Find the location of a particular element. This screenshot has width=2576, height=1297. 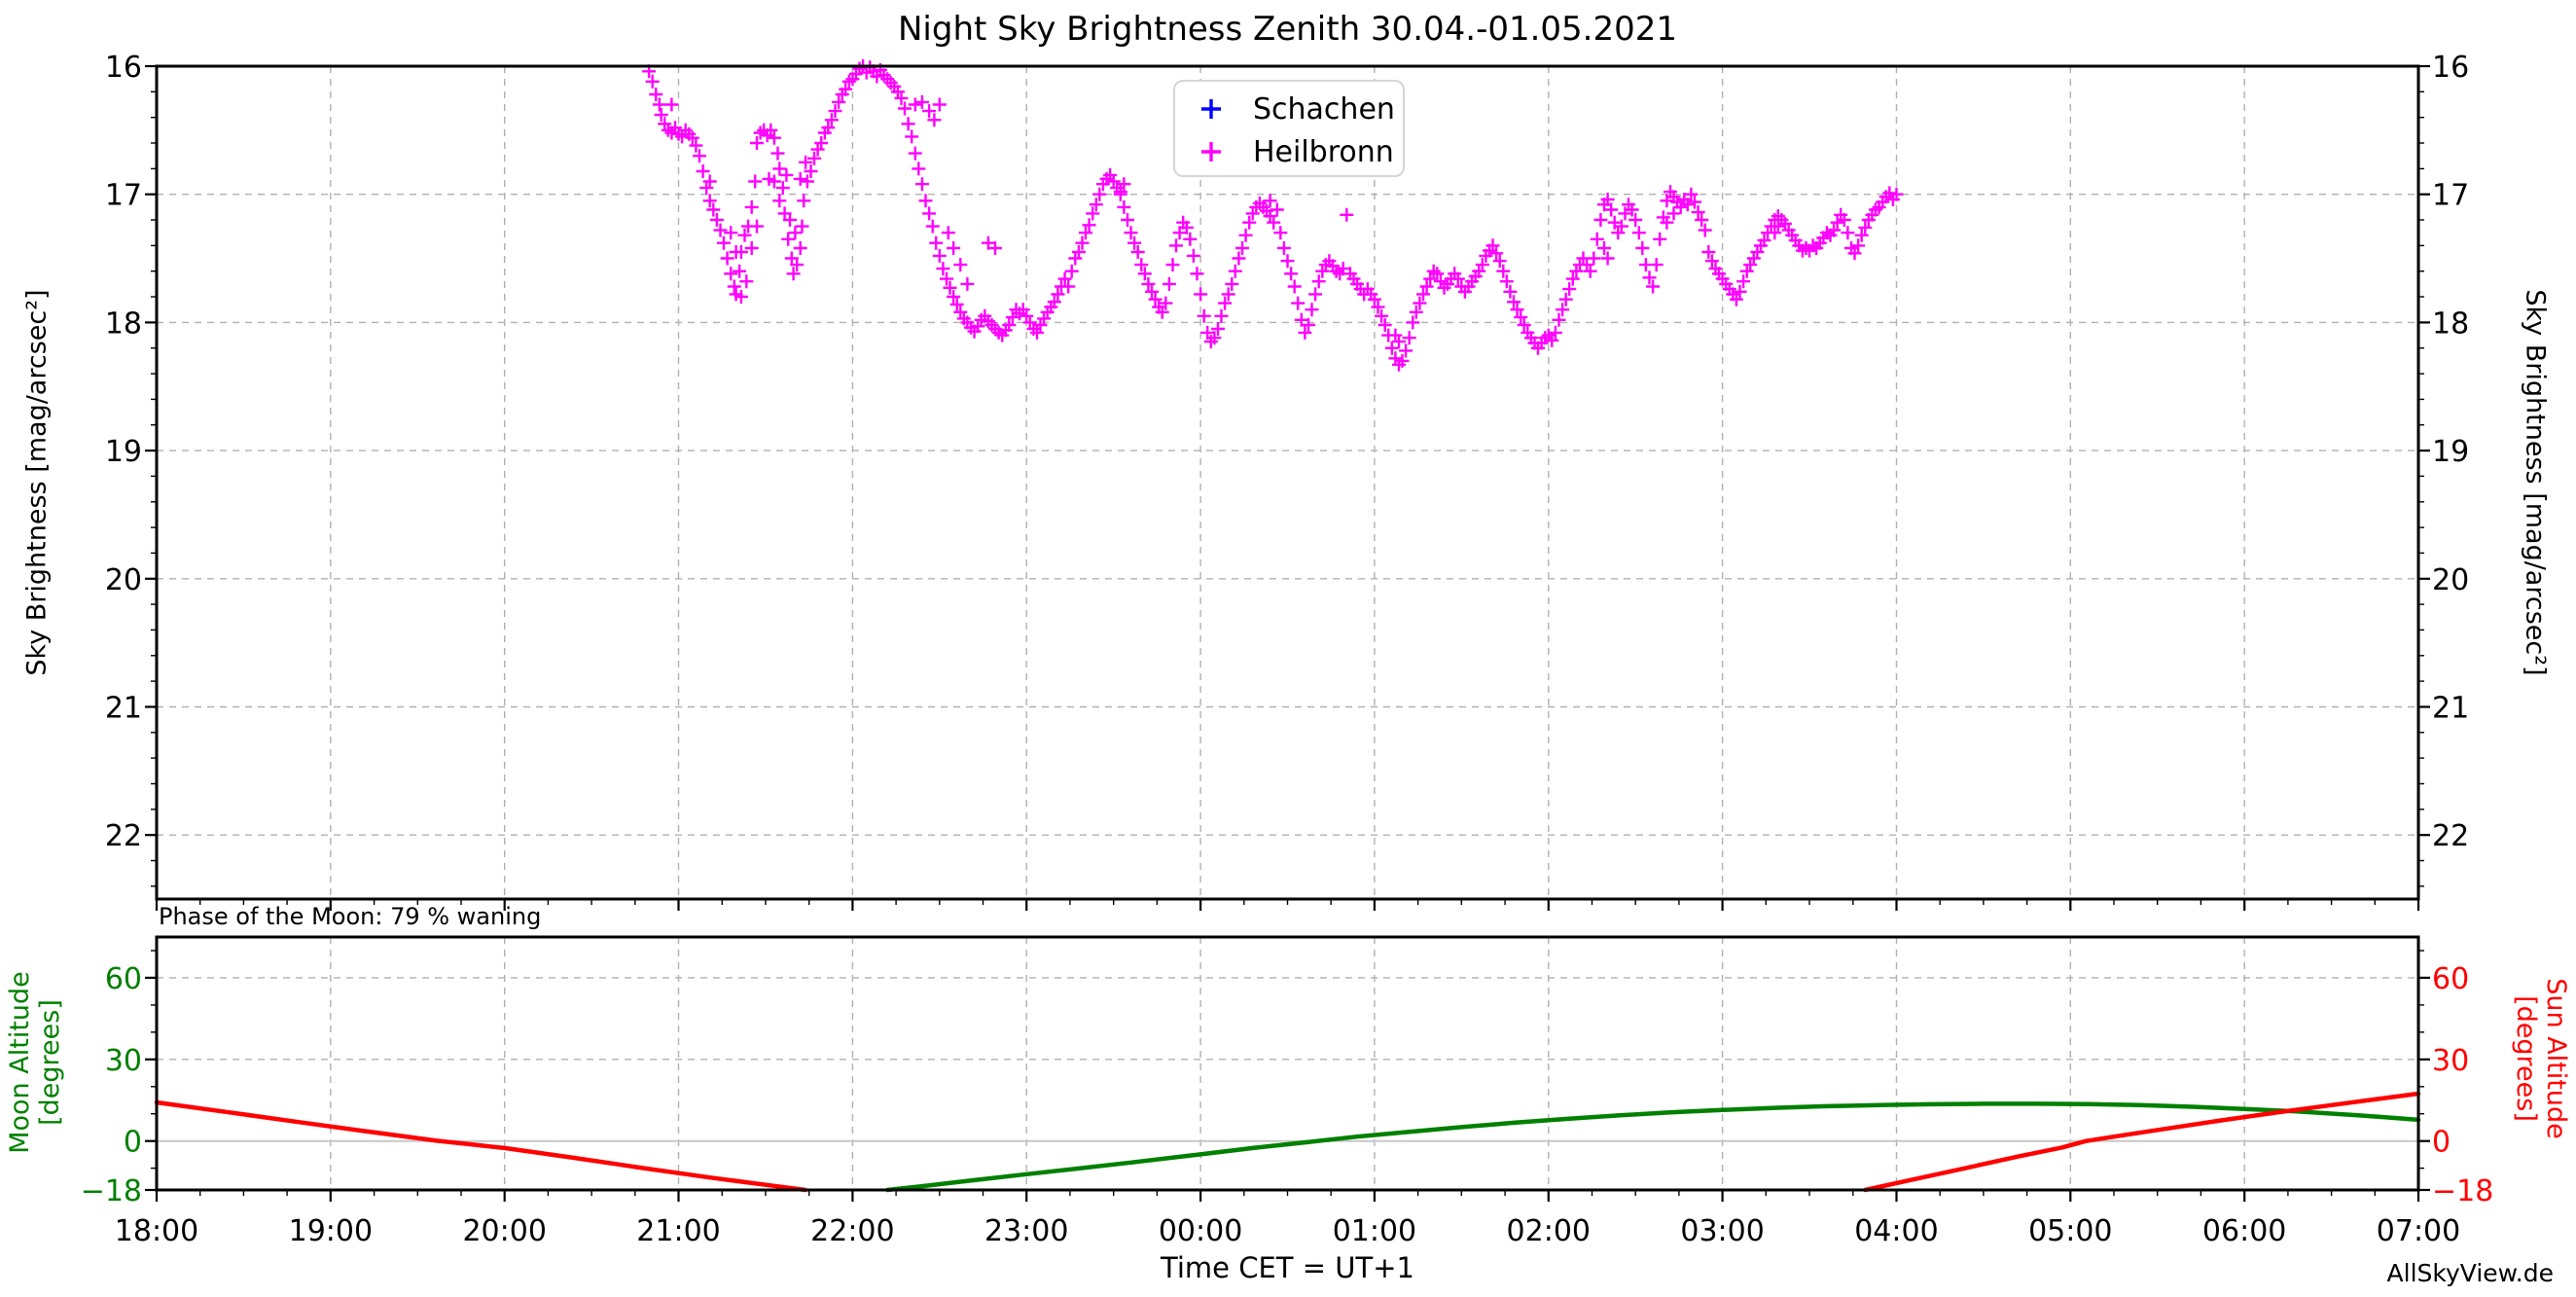

moon-ylabel-line1: Moon Altitude is located at coordinates (20, 1062).